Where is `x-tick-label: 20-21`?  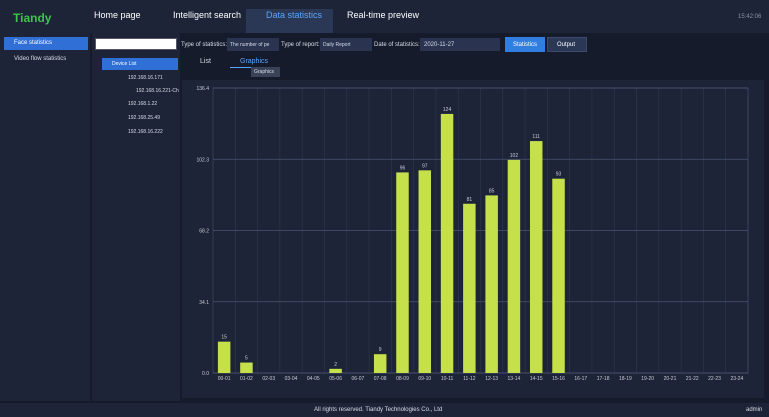 x-tick-label: 20-21 is located at coordinates (670, 379).